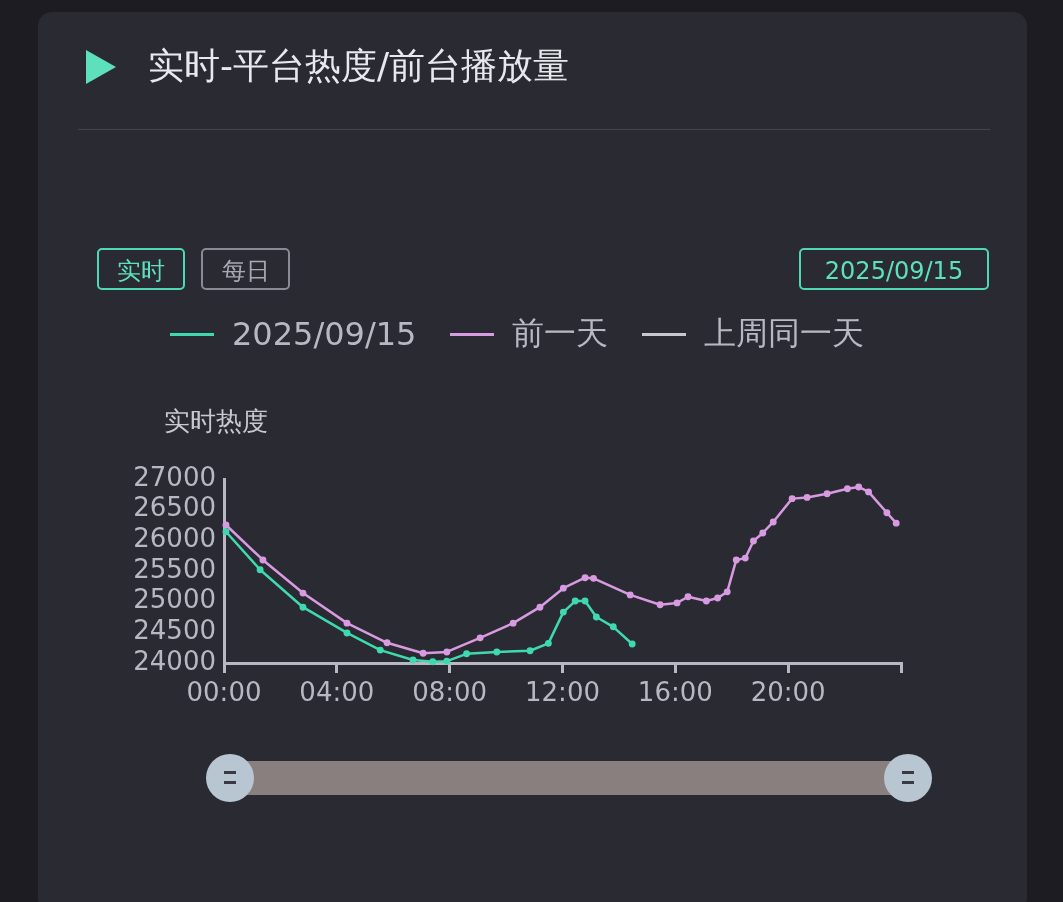 The height and width of the screenshot is (902, 1063). Describe the element at coordinates (675, 692) in the screenshot. I see `x-tick-label: 16:00` at that location.